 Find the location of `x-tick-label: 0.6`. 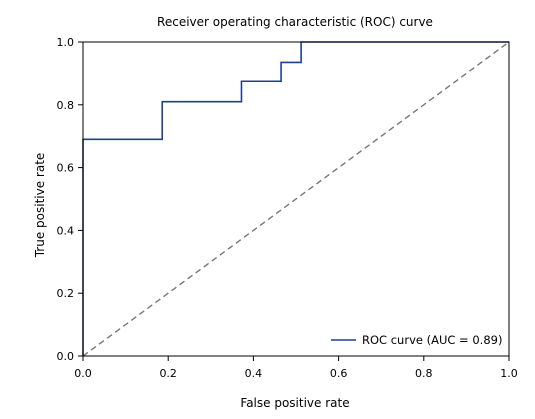

x-tick-label: 0.6 is located at coordinates (339, 373).